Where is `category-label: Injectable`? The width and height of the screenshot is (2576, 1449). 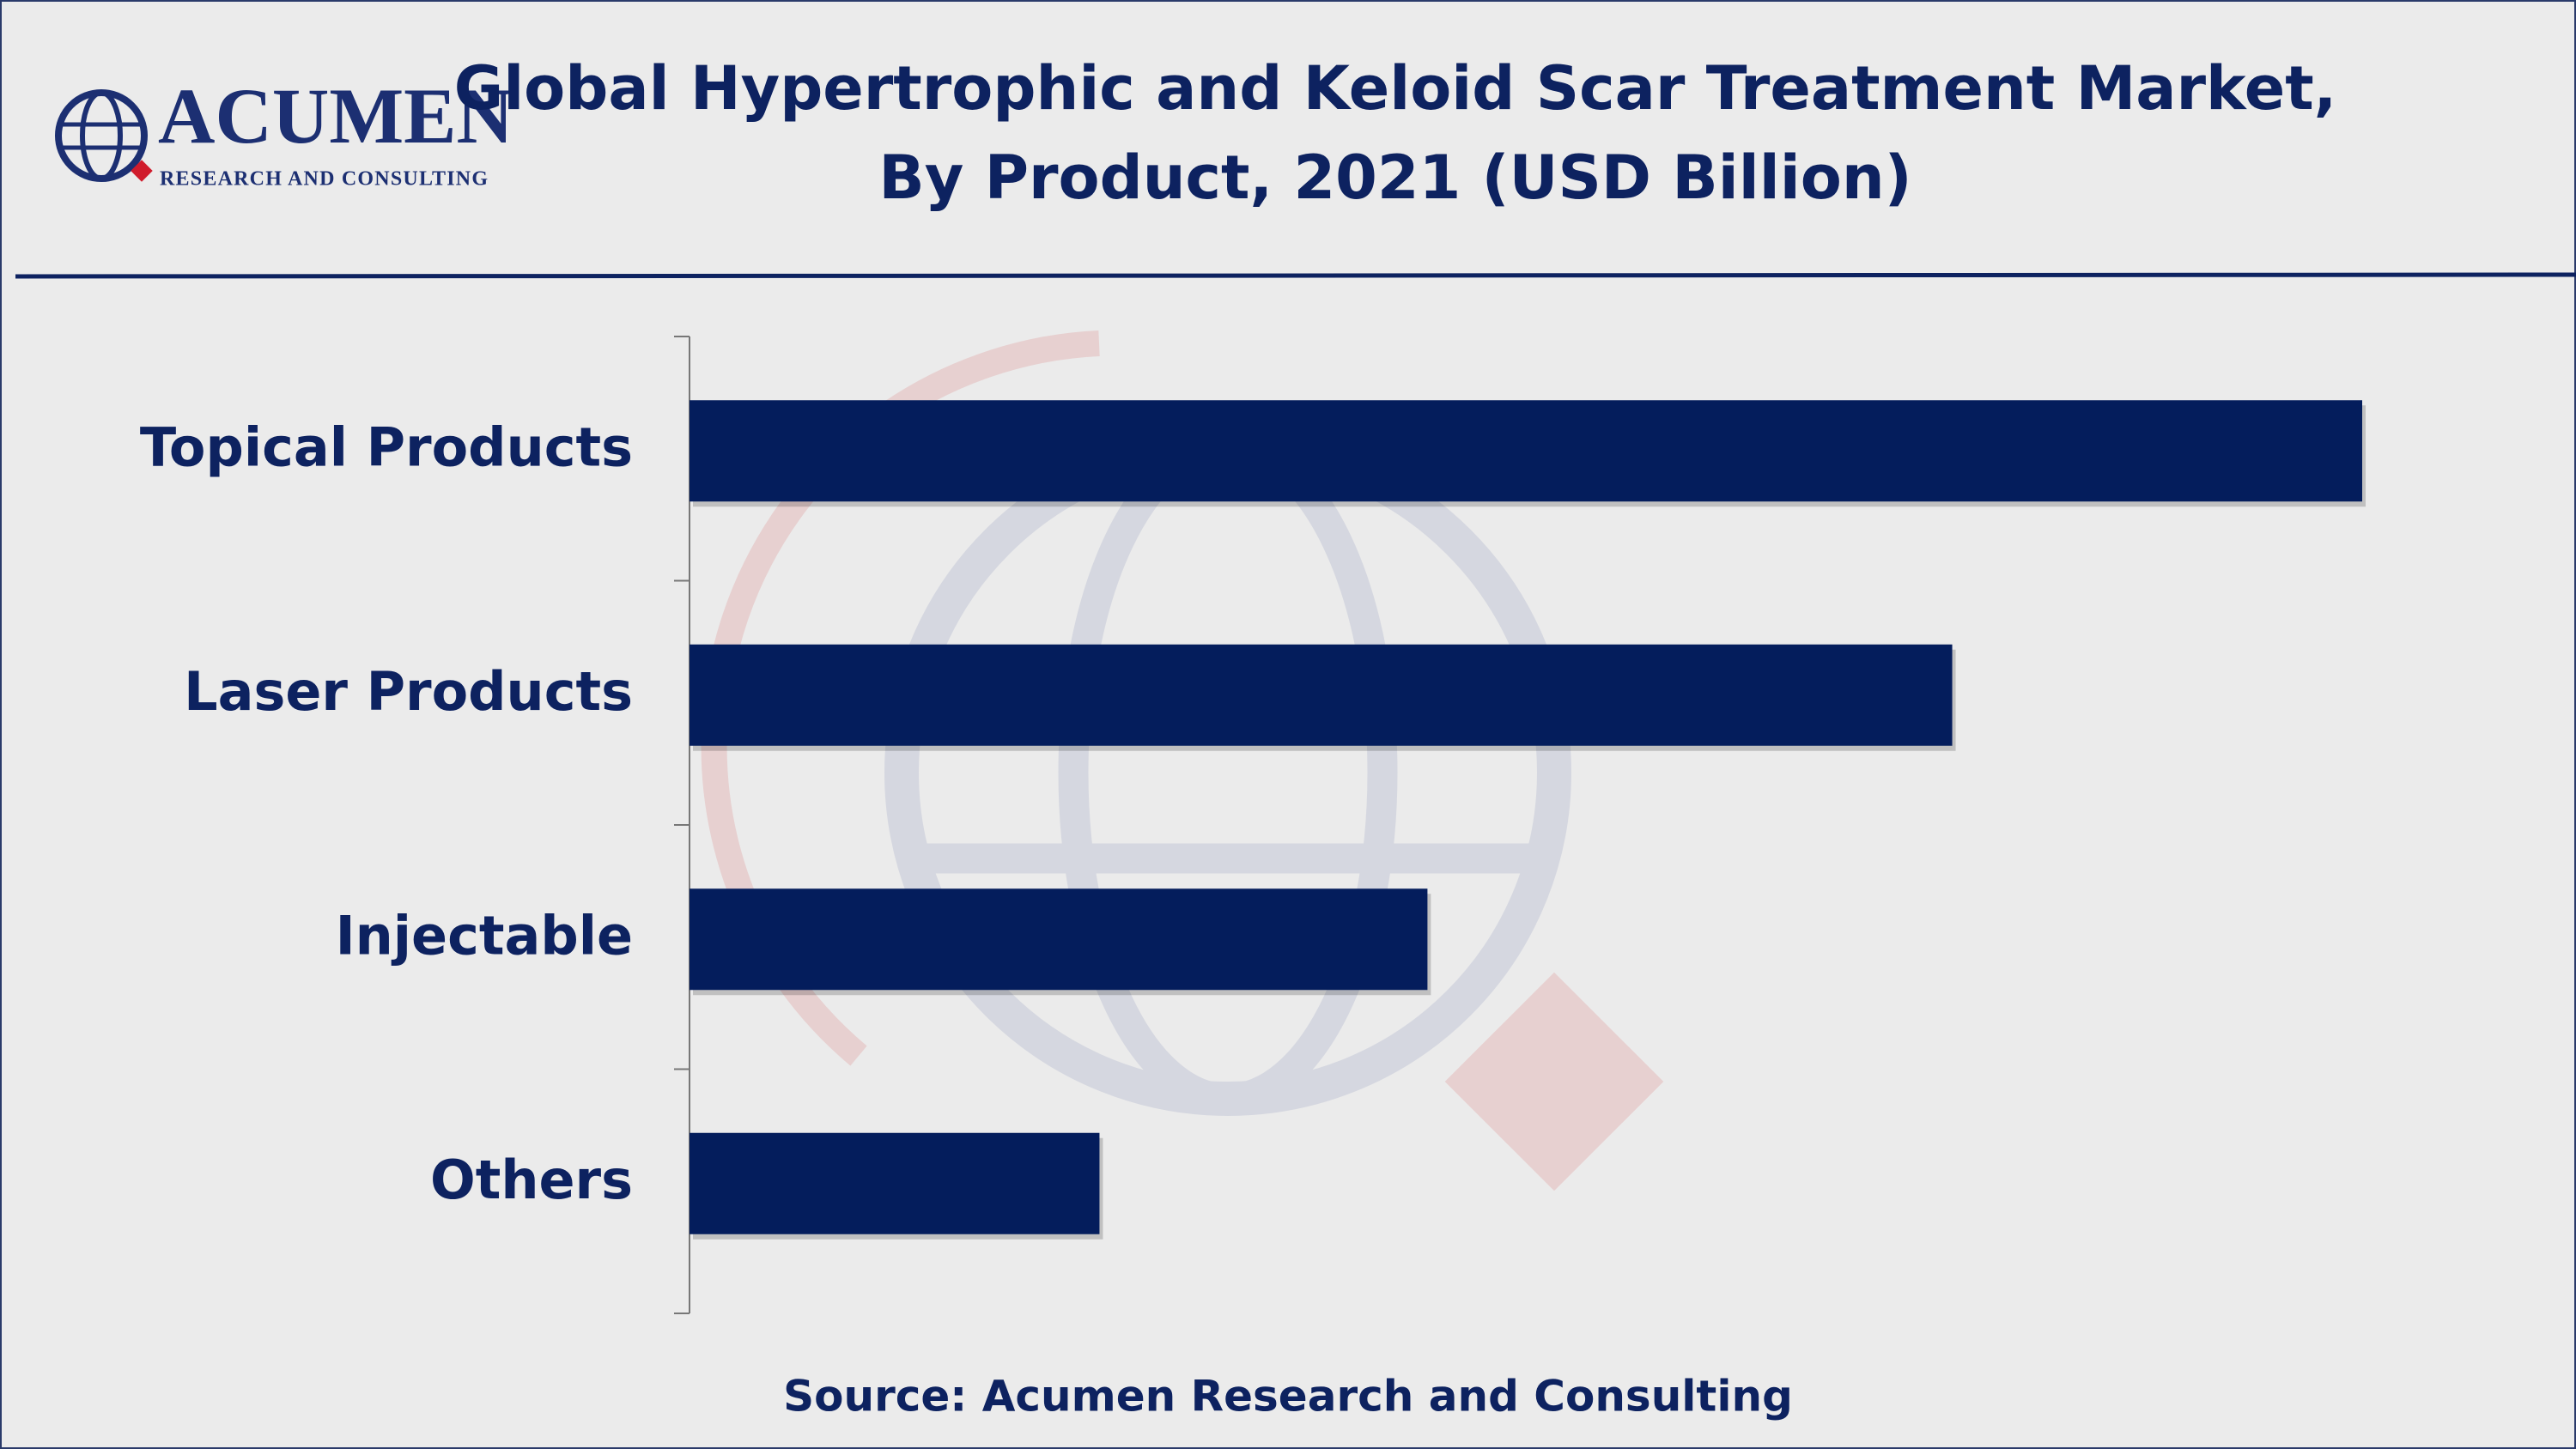
category-label: Injectable is located at coordinates (485, 936).